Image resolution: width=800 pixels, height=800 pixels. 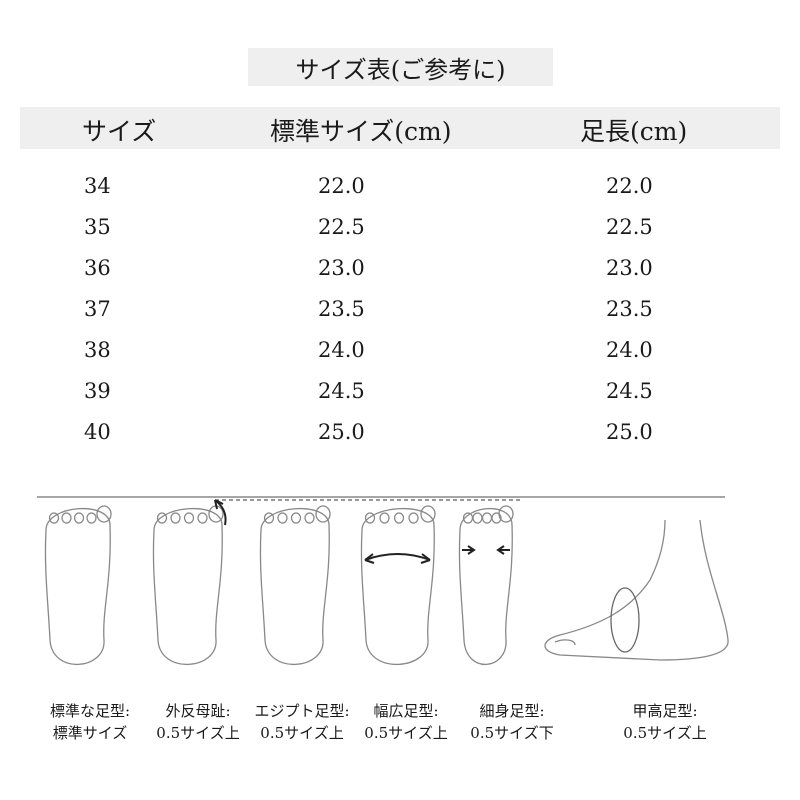 What do you see at coordinates (97, 186) in the screenshot?
I see `size-cell: 34` at bounding box center [97, 186].